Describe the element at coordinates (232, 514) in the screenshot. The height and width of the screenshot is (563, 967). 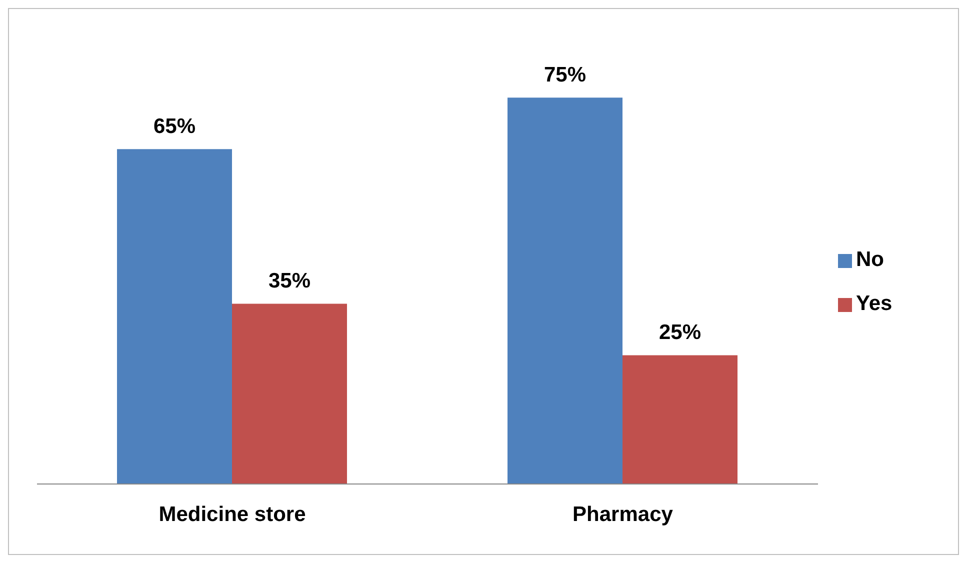
I see `x-tick-label: Medicine store` at that location.